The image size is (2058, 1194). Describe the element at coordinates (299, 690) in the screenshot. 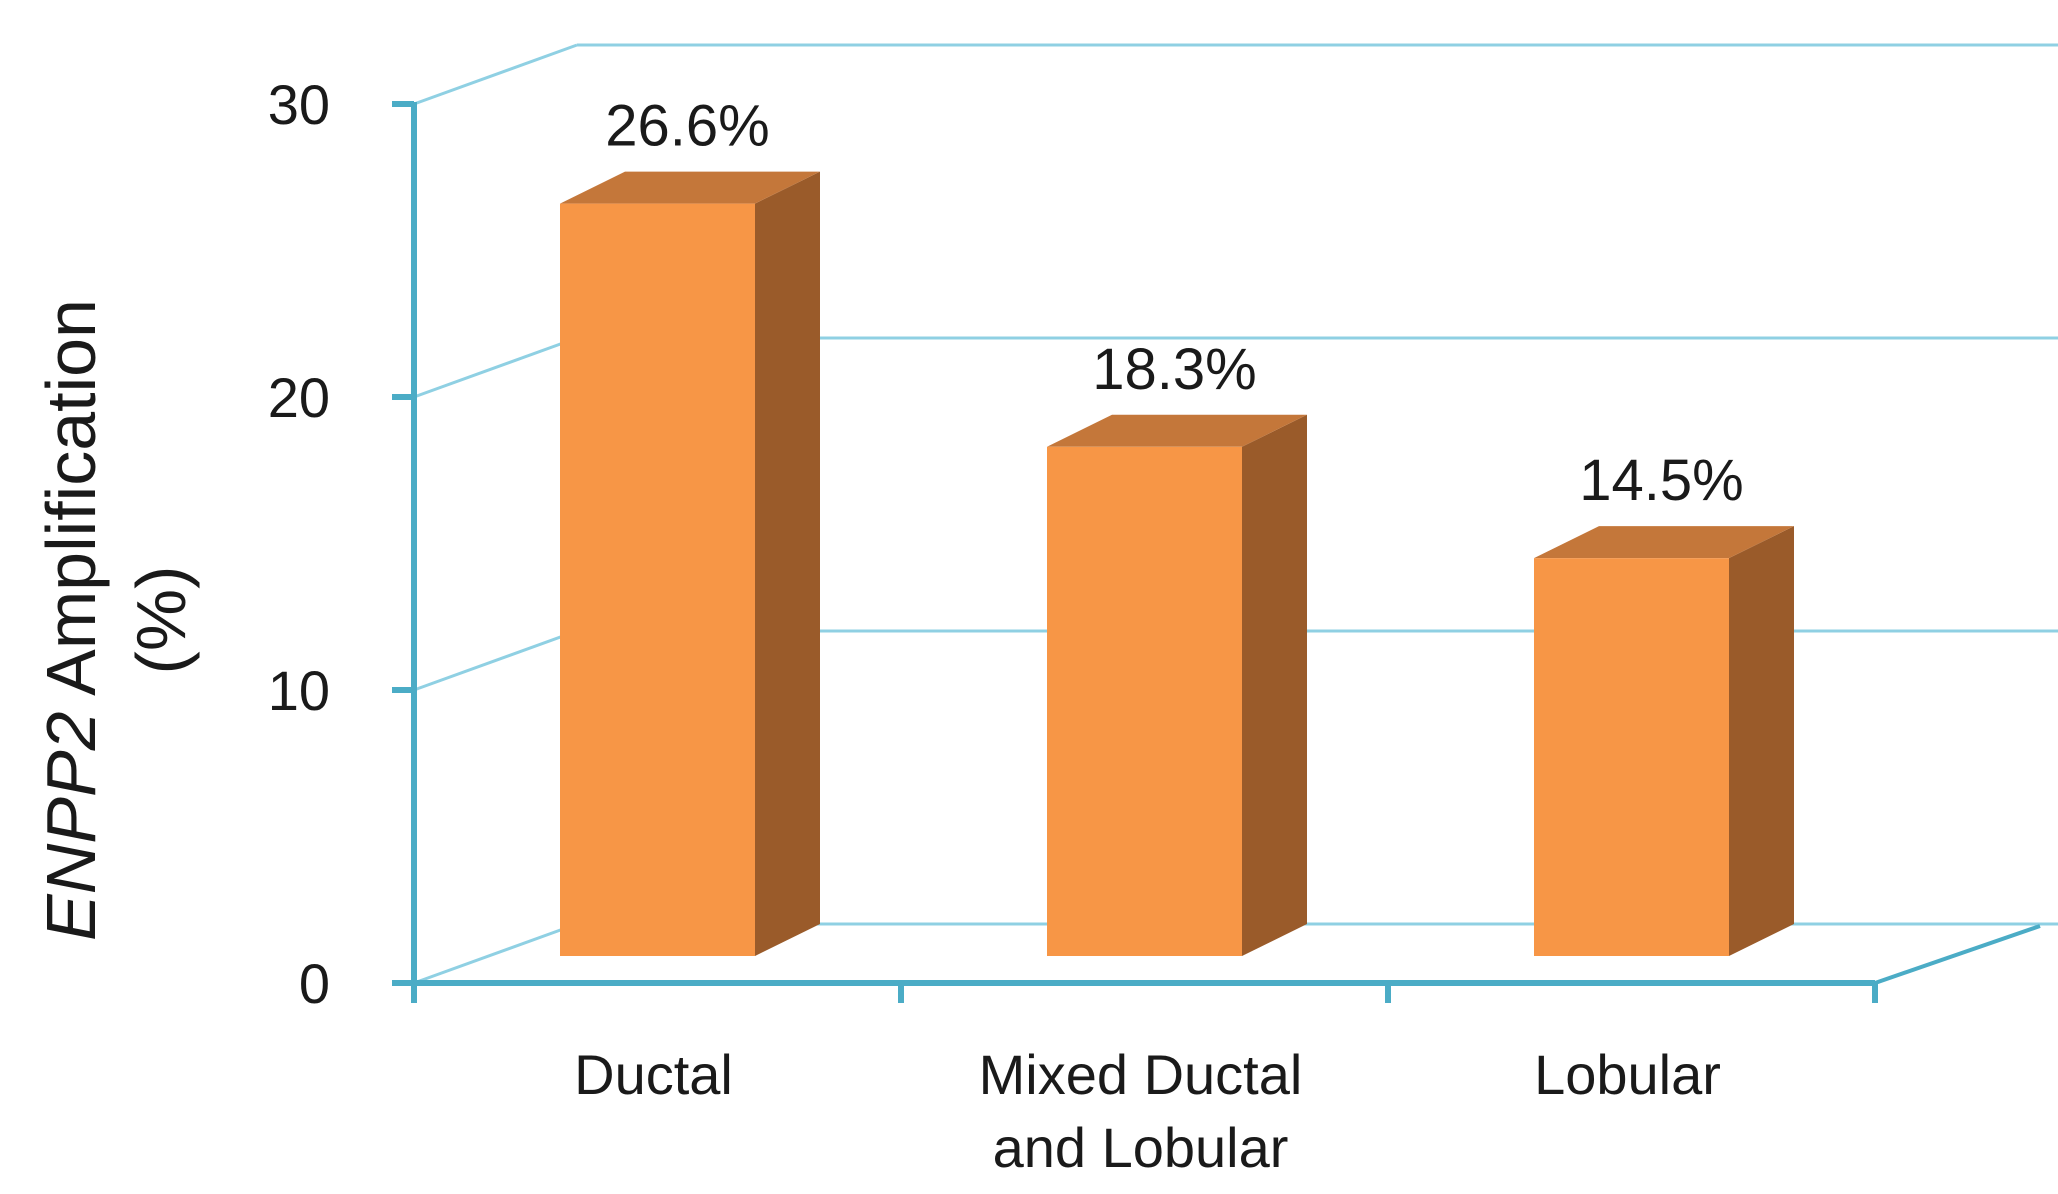

I see `y-tick-label: 10` at that location.